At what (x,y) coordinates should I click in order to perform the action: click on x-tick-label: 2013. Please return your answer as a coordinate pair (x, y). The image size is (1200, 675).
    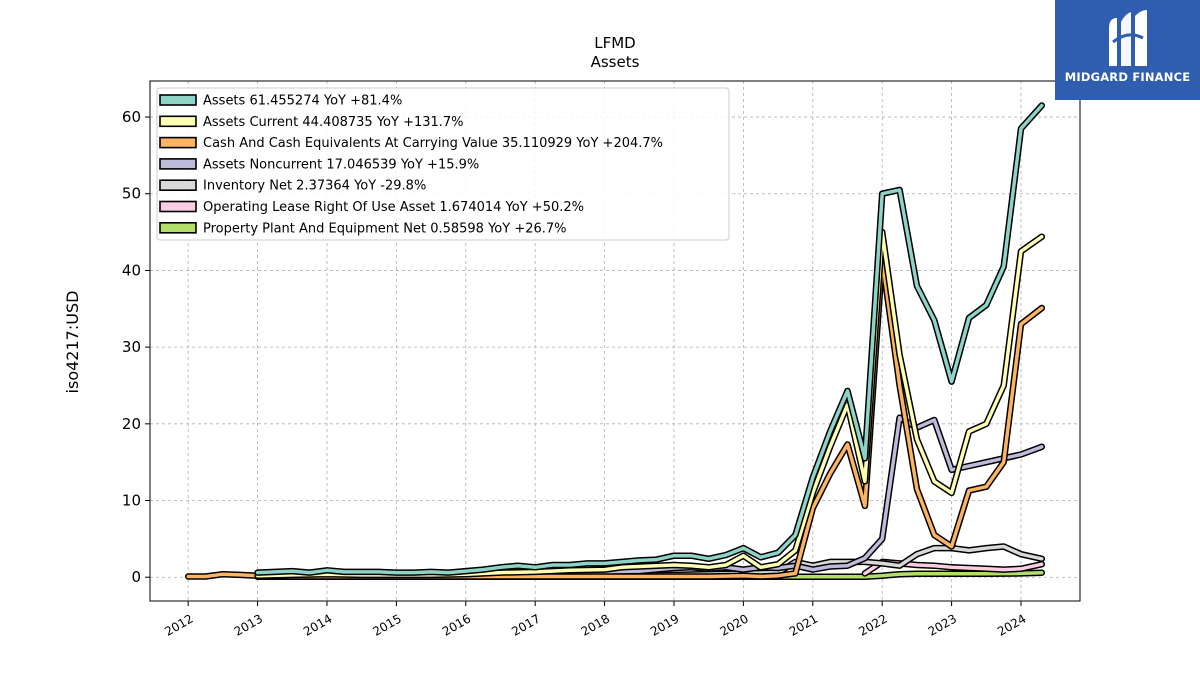
    Looking at the image, I should click on (248, 624).